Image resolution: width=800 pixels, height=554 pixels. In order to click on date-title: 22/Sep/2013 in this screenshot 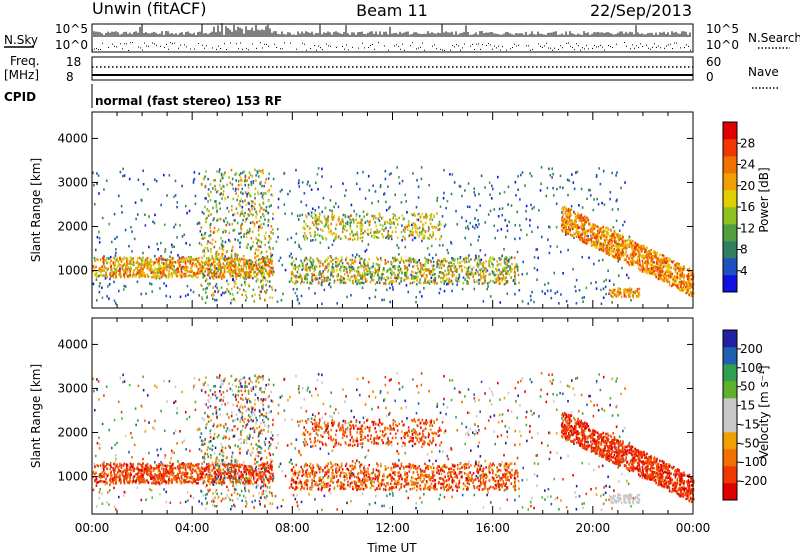, I will do `click(641, 10)`.